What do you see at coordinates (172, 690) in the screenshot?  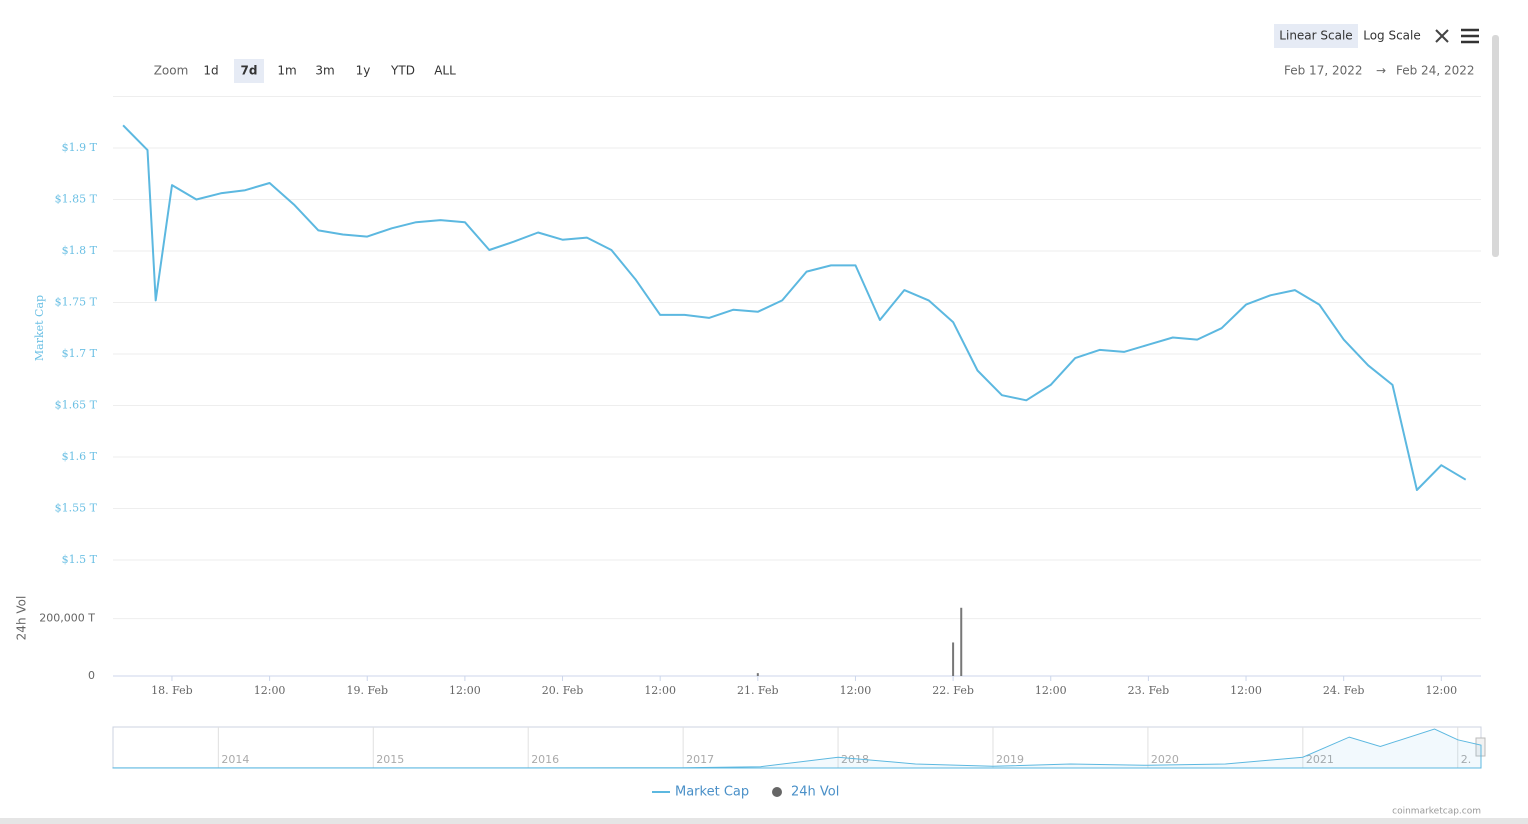 I see `x-tick-label: 18. Feb` at bounding box center [172, 690].